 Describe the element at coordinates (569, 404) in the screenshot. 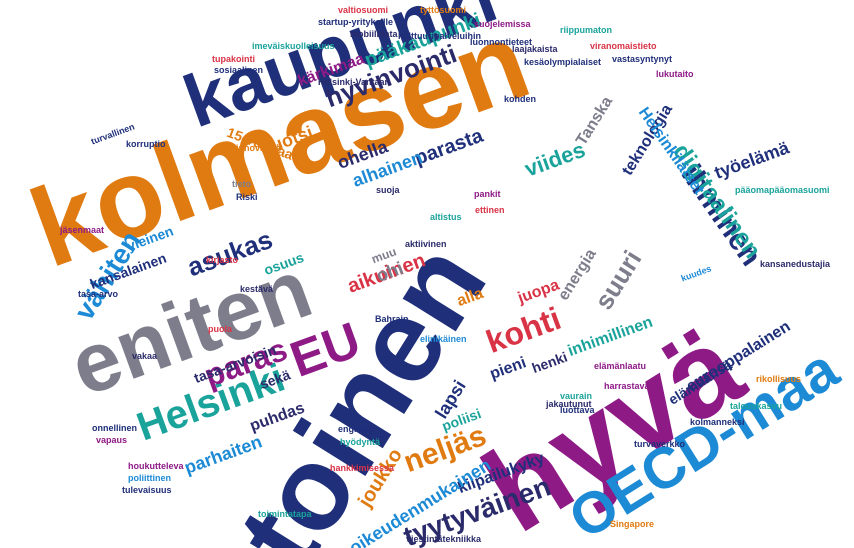

I see `word-jakautunut: jakautunut` at that location.